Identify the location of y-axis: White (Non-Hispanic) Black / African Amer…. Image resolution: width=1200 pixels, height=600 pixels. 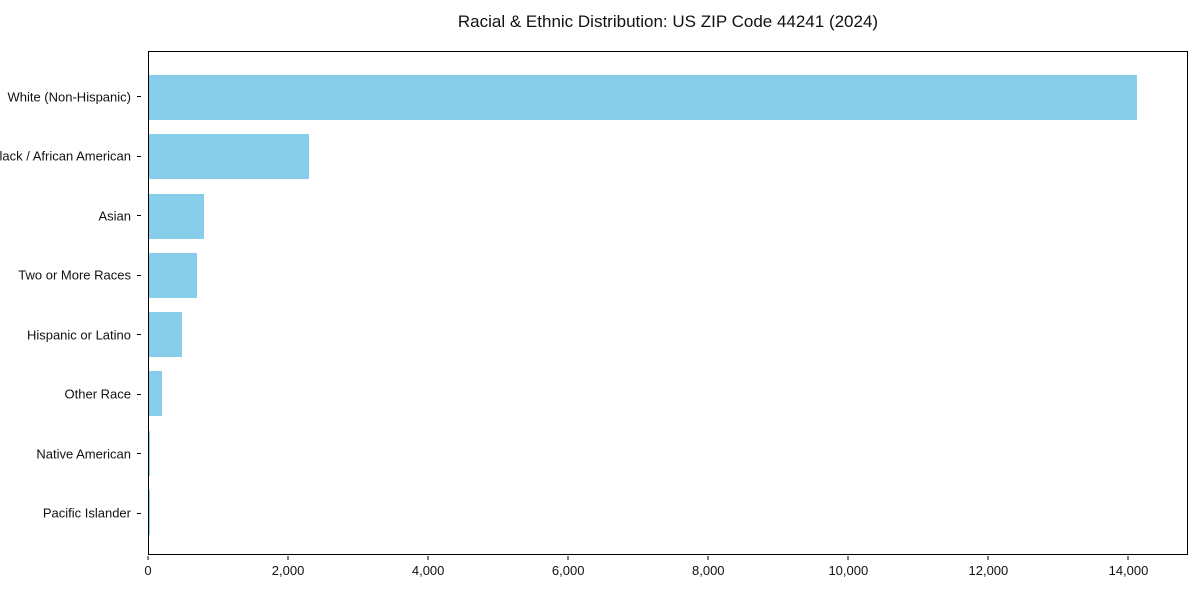
(70, 305).